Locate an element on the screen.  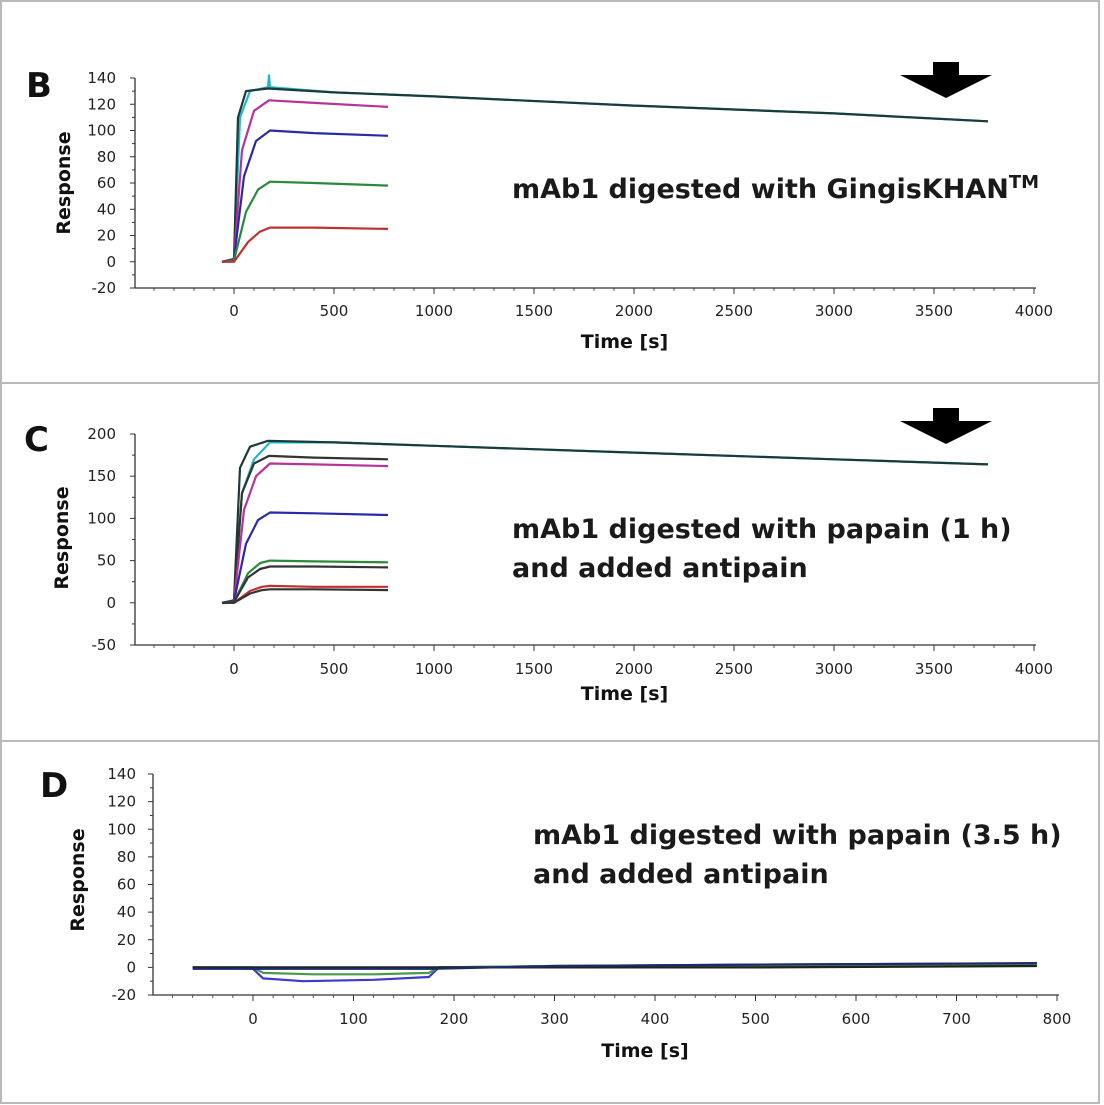
x-tick-label-c: 4000 is located at coordinates (1034, 669).